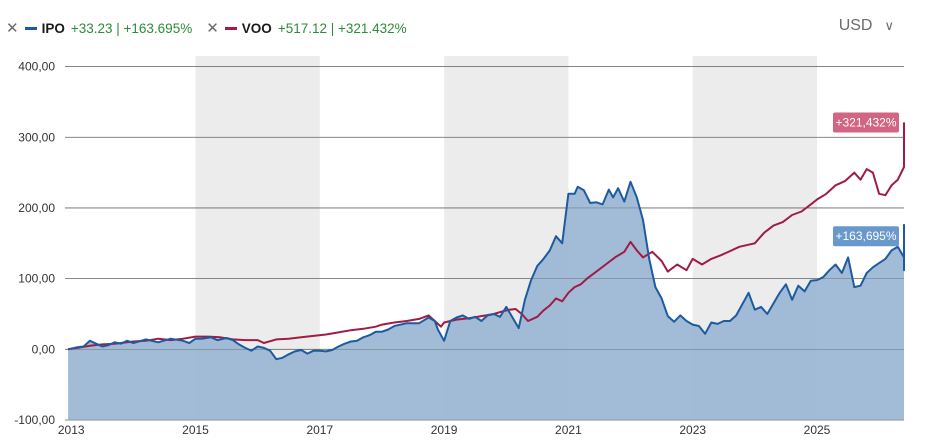 The height and width of the screenshot is (445, 928). I want to click on legend-change-voo: +517.12 | +321.432%, so click(342, 28).